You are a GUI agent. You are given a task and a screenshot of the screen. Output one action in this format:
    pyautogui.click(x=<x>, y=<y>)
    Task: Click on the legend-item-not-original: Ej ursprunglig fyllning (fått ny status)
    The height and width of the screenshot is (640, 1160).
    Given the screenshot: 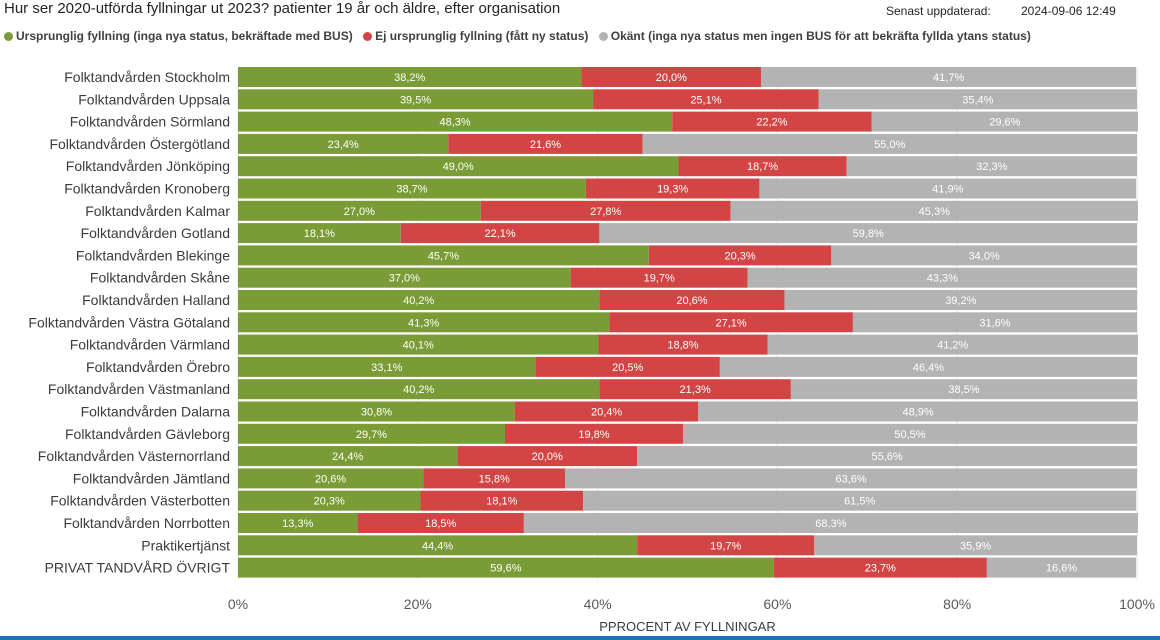 What is the action you would take?
    pyautogui.click(x=475, y=36)
    